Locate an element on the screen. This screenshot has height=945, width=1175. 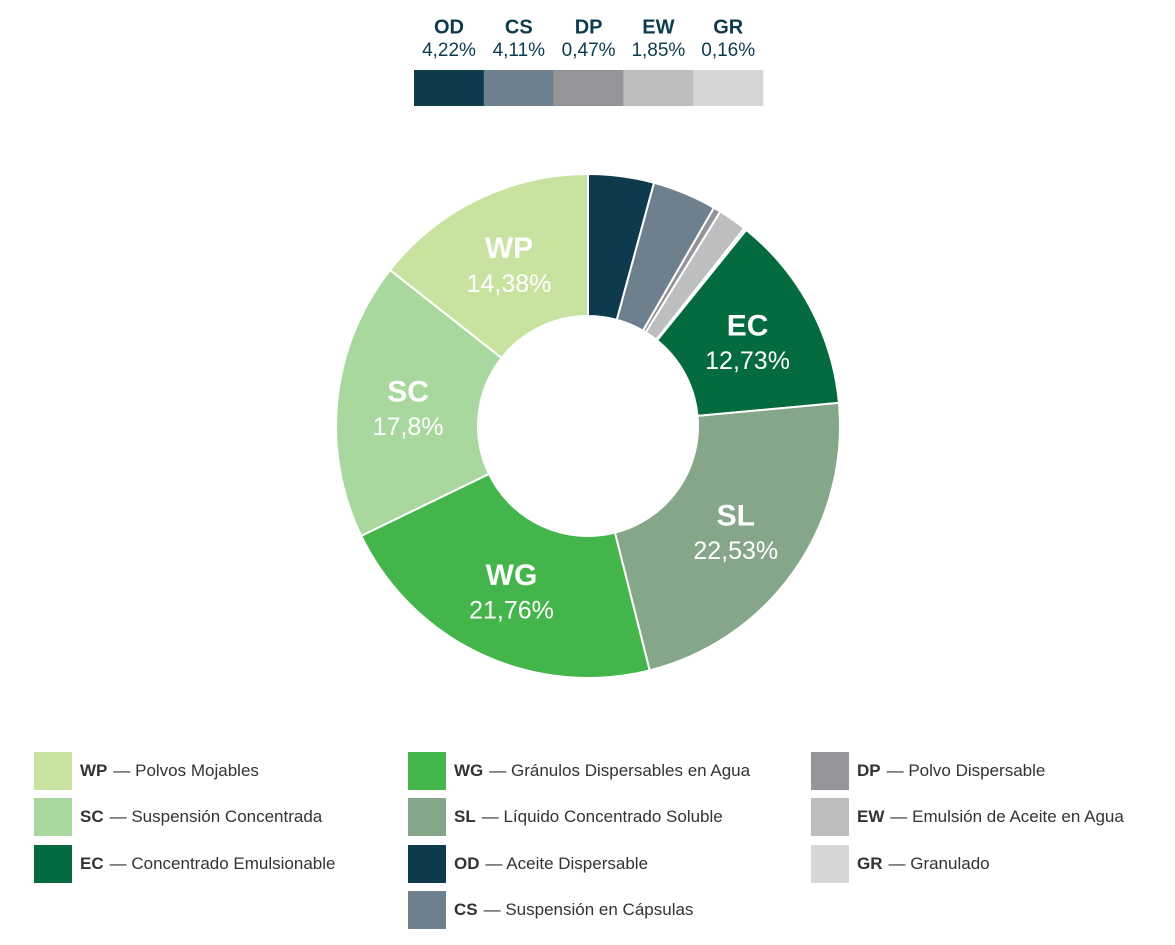
legend-label: EC — Concentrado Emulsionable is located at coordinates (207, 863).